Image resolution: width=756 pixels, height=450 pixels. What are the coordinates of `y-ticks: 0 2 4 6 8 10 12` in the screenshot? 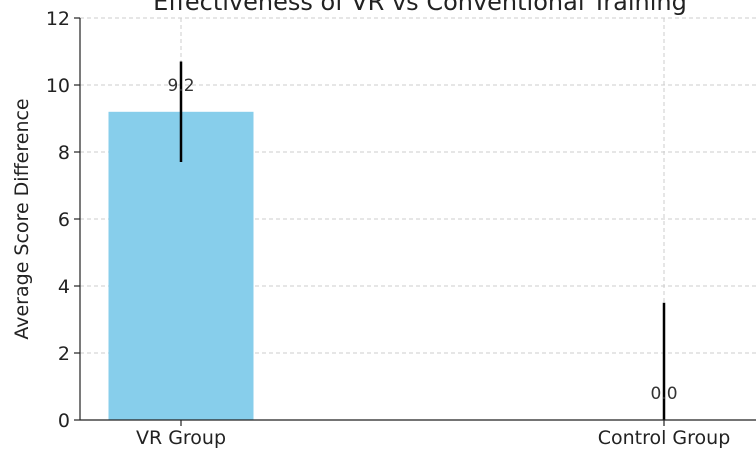 It's located at (63, 220).